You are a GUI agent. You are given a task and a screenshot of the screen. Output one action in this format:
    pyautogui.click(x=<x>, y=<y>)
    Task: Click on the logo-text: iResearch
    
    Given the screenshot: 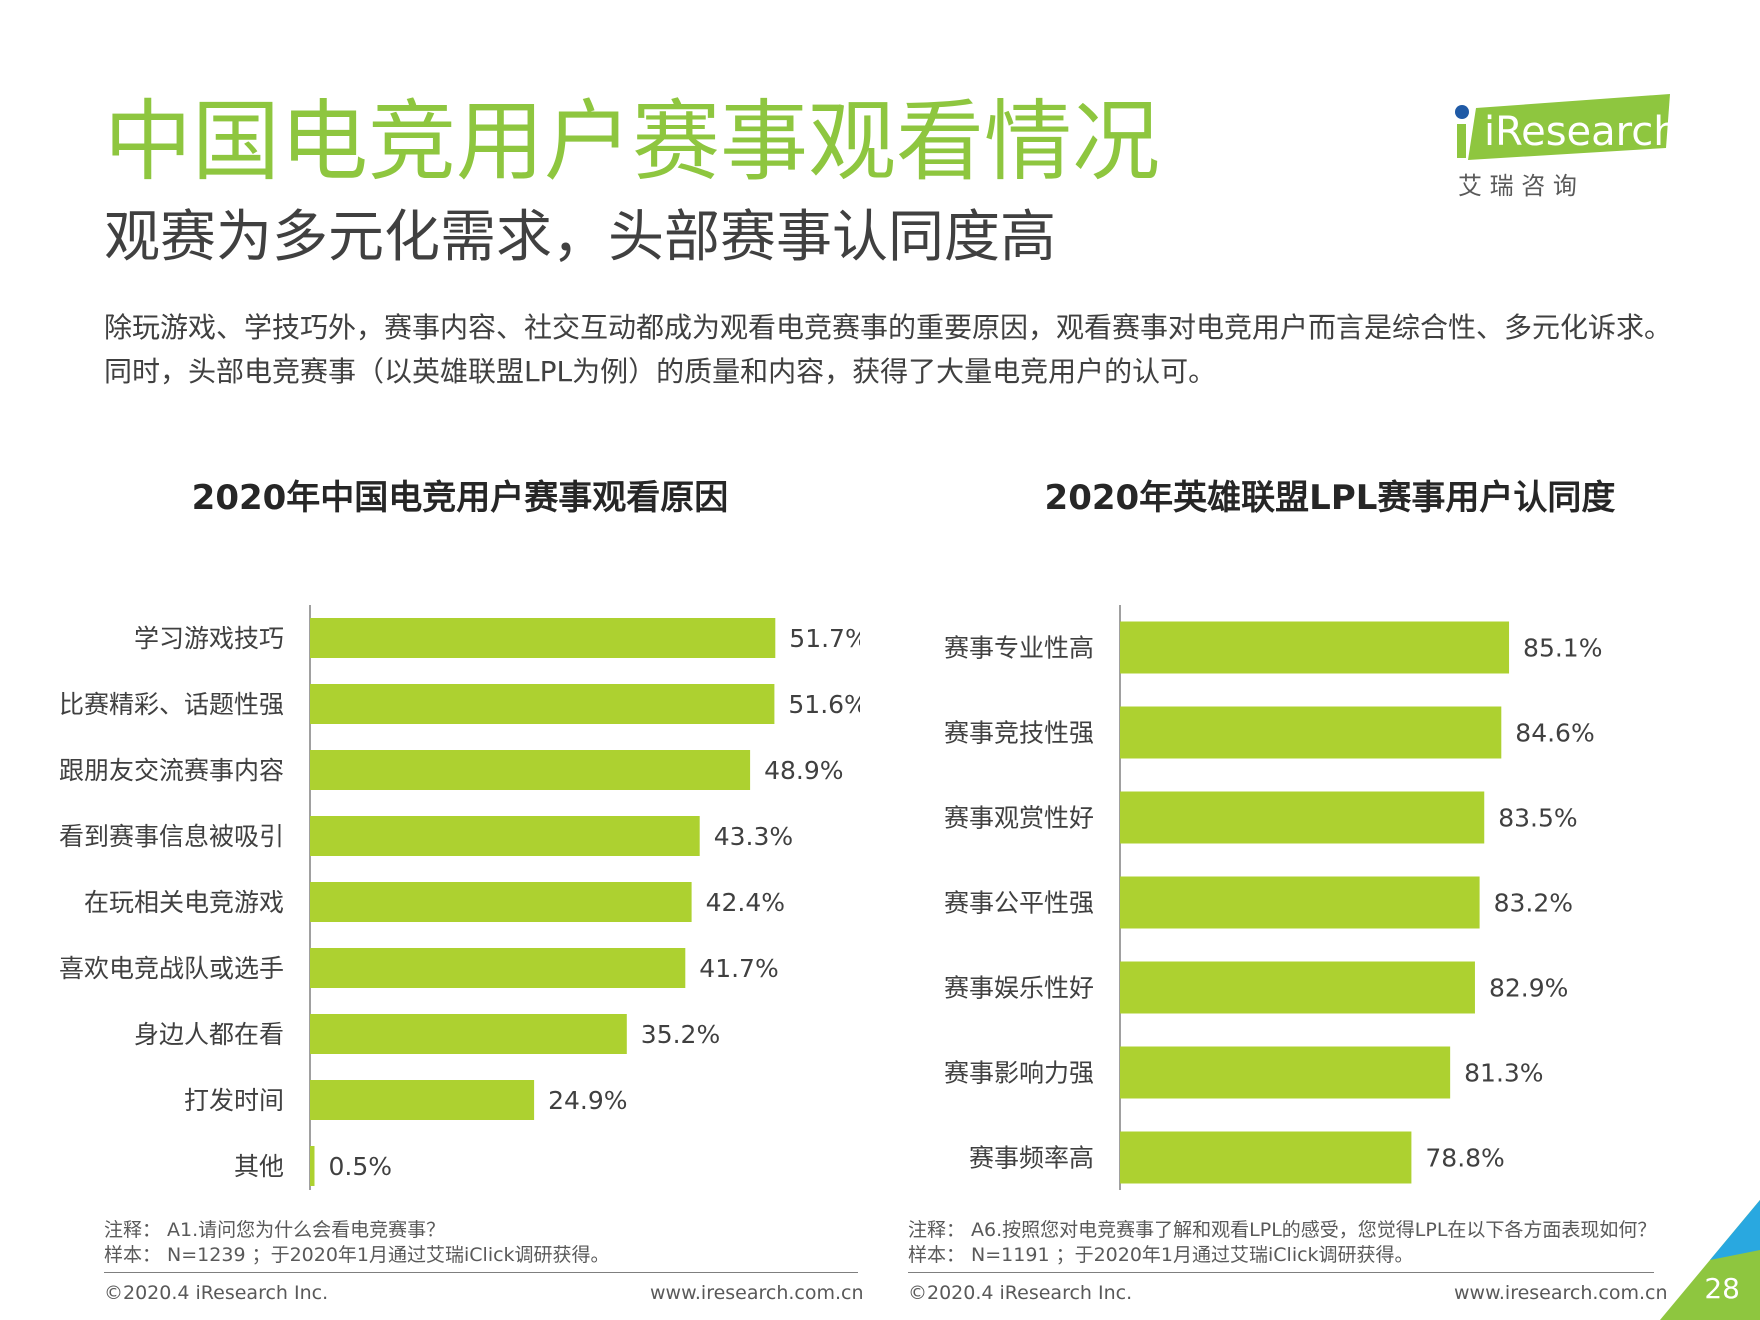 What is the action you would take?
    pyautogui.click(x=1581, y=132)
    